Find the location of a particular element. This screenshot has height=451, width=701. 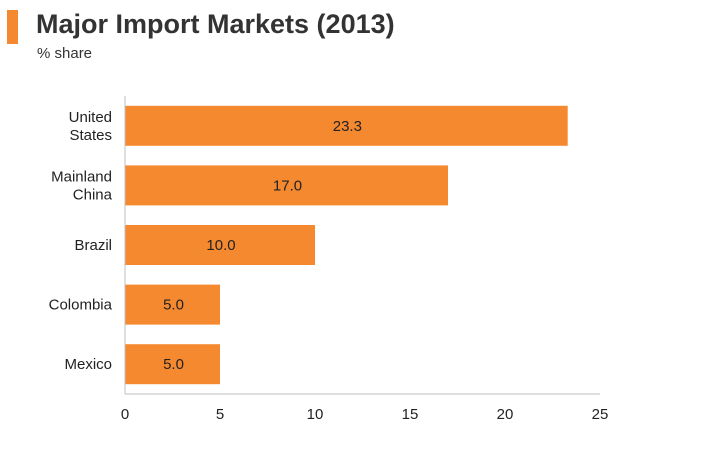

chart-subtitle: % share is located at coordinates (65, 53).